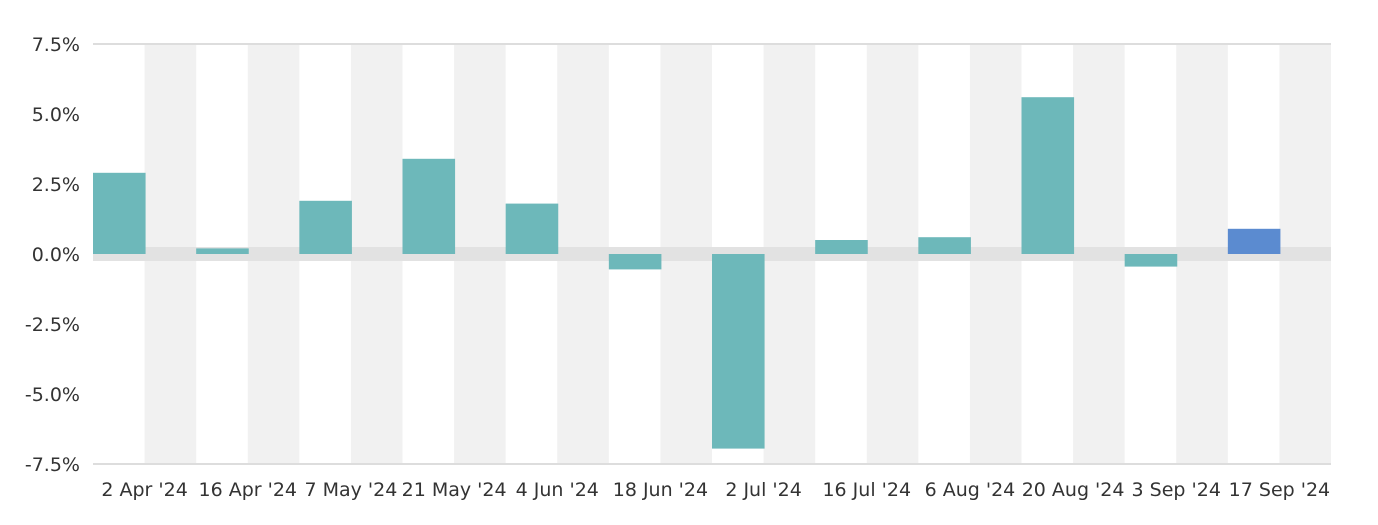 The image size is (1378, 525). Describe the element at coordinates (56, 45) in the screenshot. I see `y-tick-label: 7.5%` at that location.